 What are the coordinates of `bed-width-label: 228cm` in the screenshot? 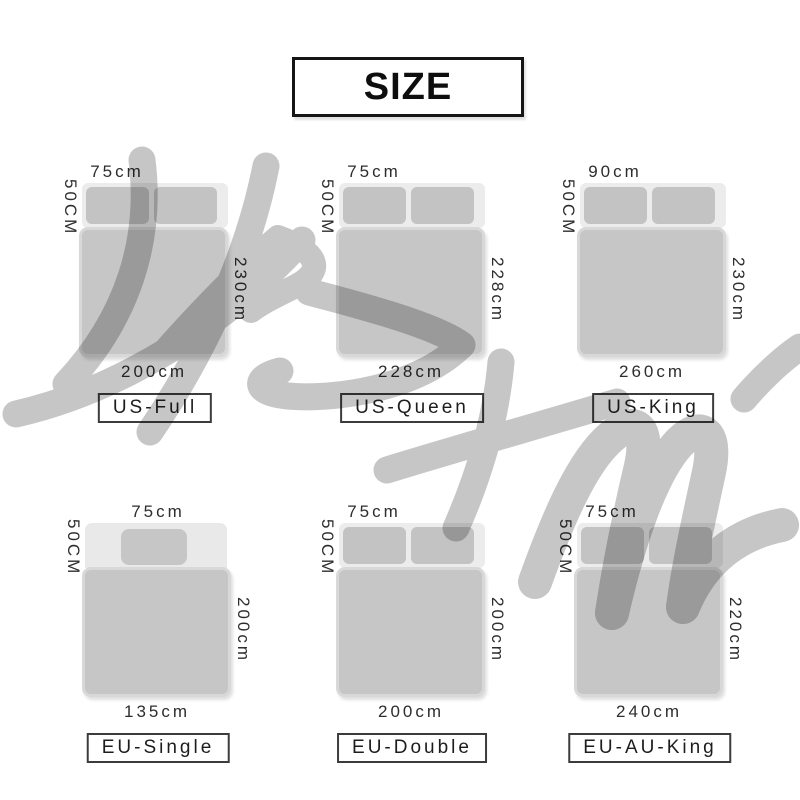 It's located at (411, 371).